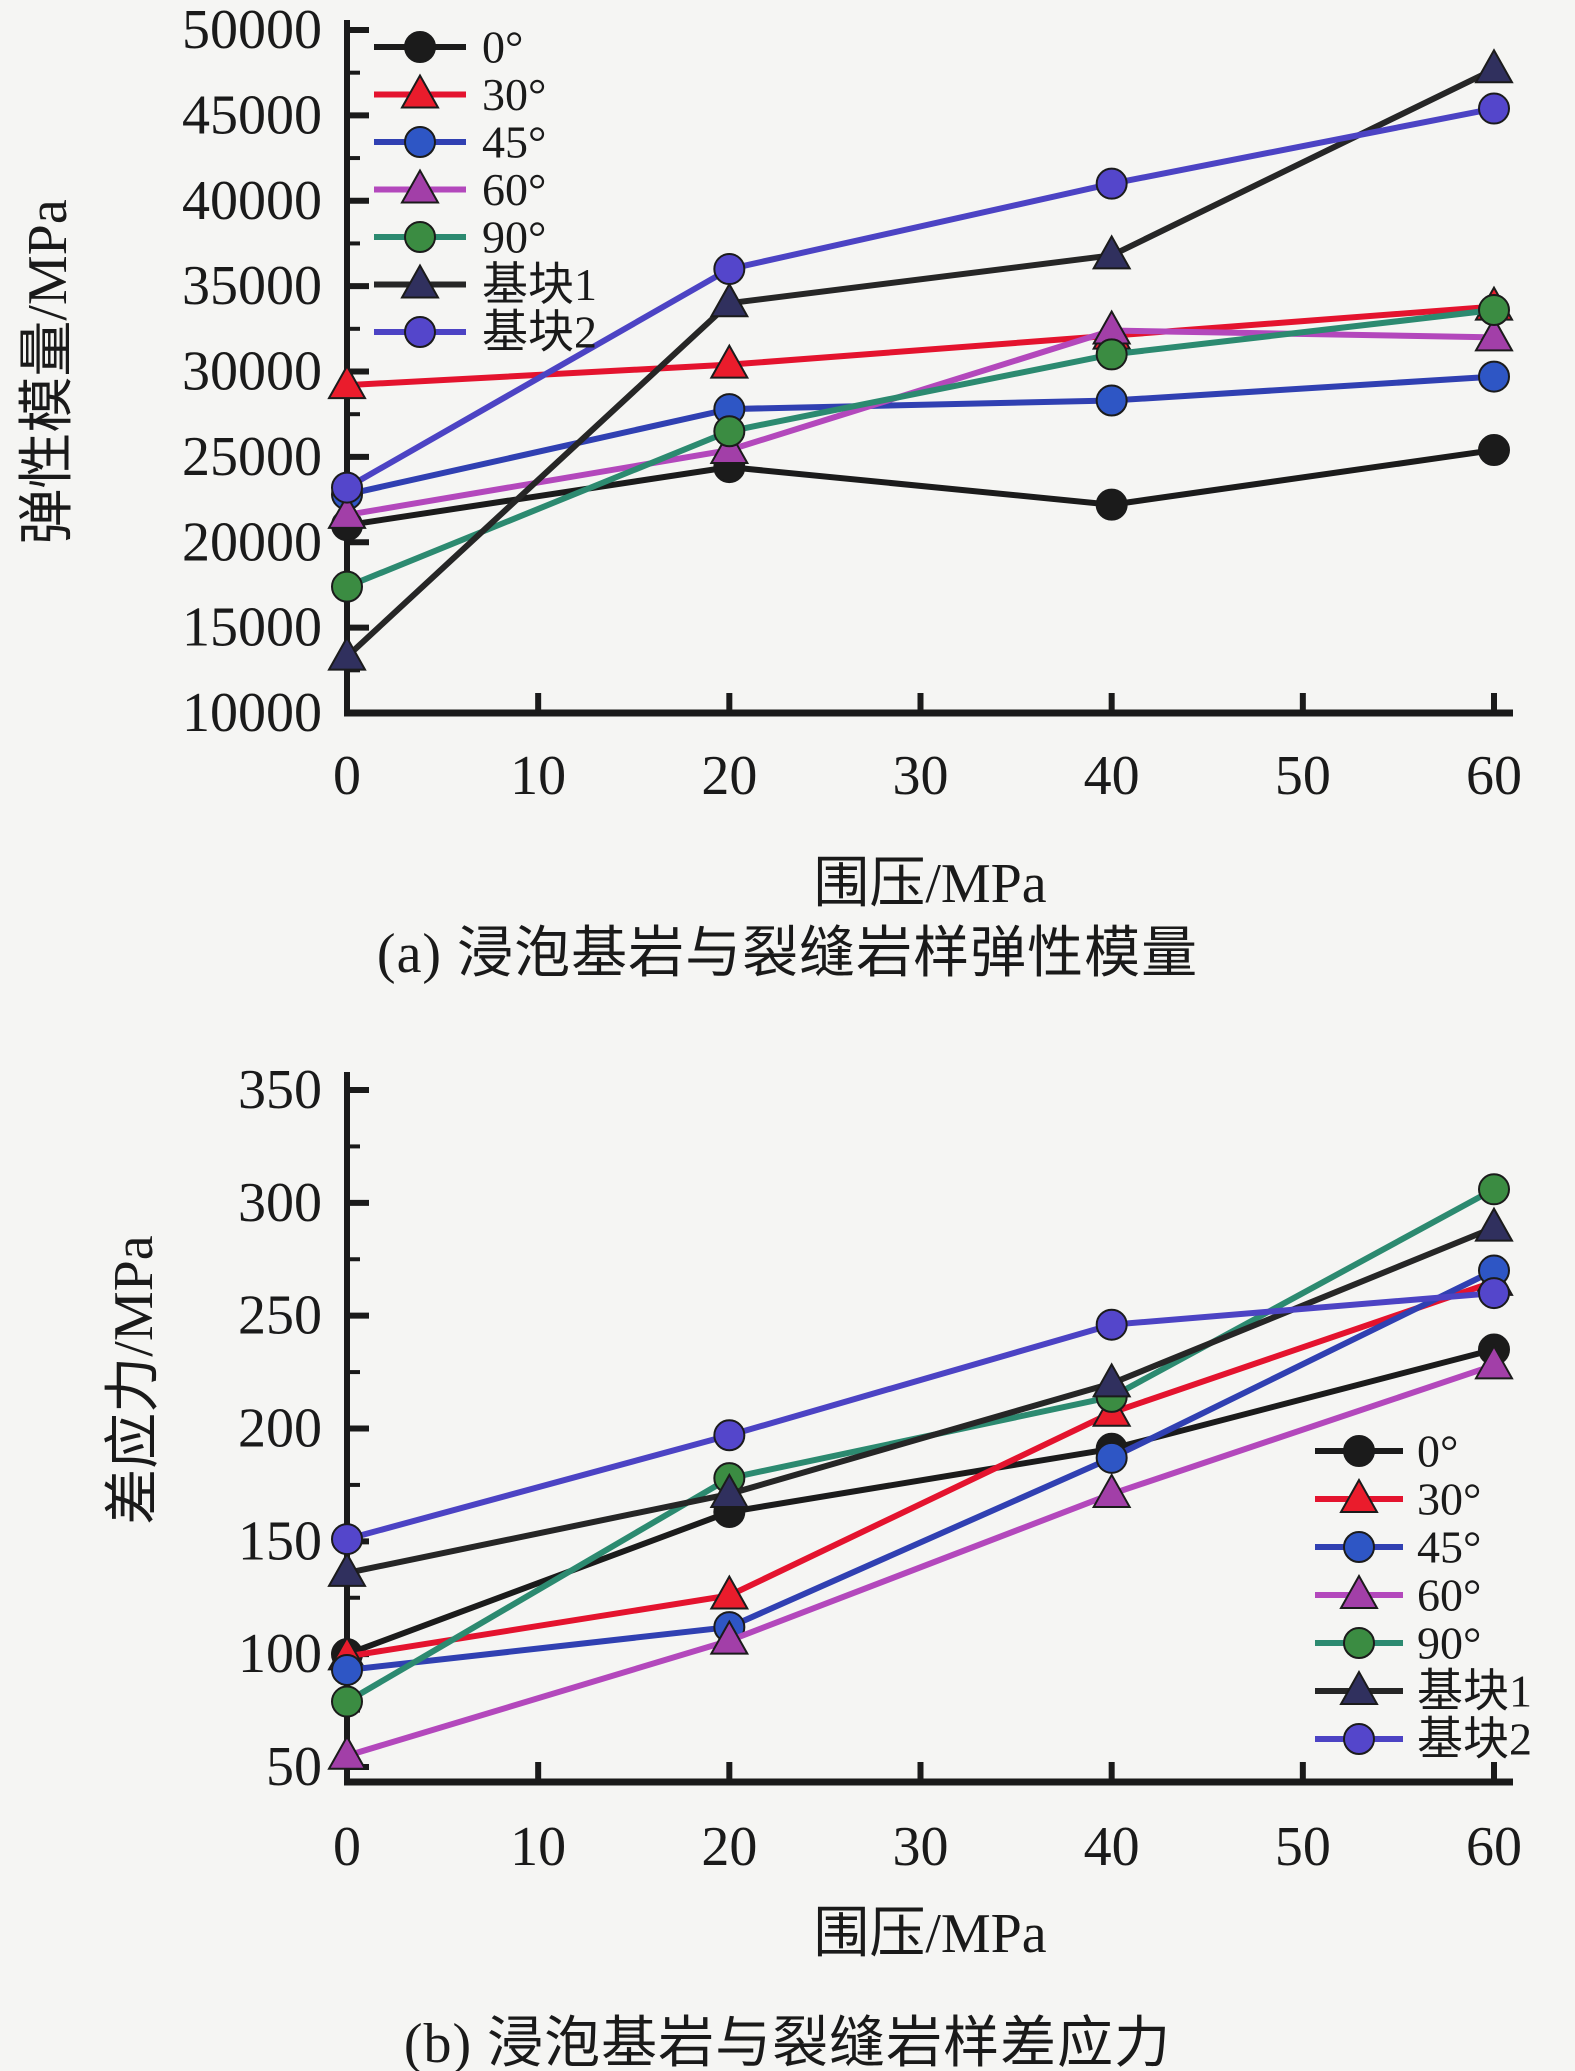 The width and height of the screenshot is (1575, 2071). Describe the element at coordinates (252, 713) in the screenshot. I see `y-tick-label: 10000` at that location.